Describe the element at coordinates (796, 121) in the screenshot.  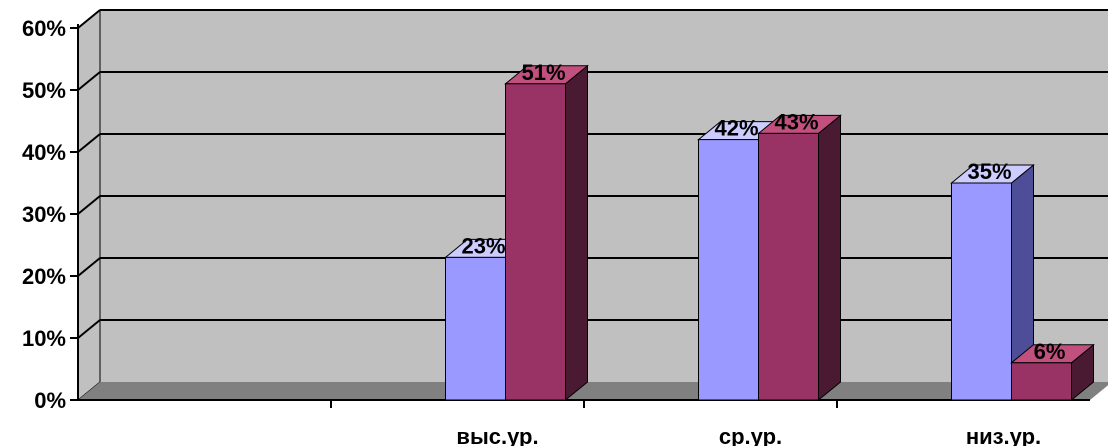
I see `data-label: 43%` at that location.